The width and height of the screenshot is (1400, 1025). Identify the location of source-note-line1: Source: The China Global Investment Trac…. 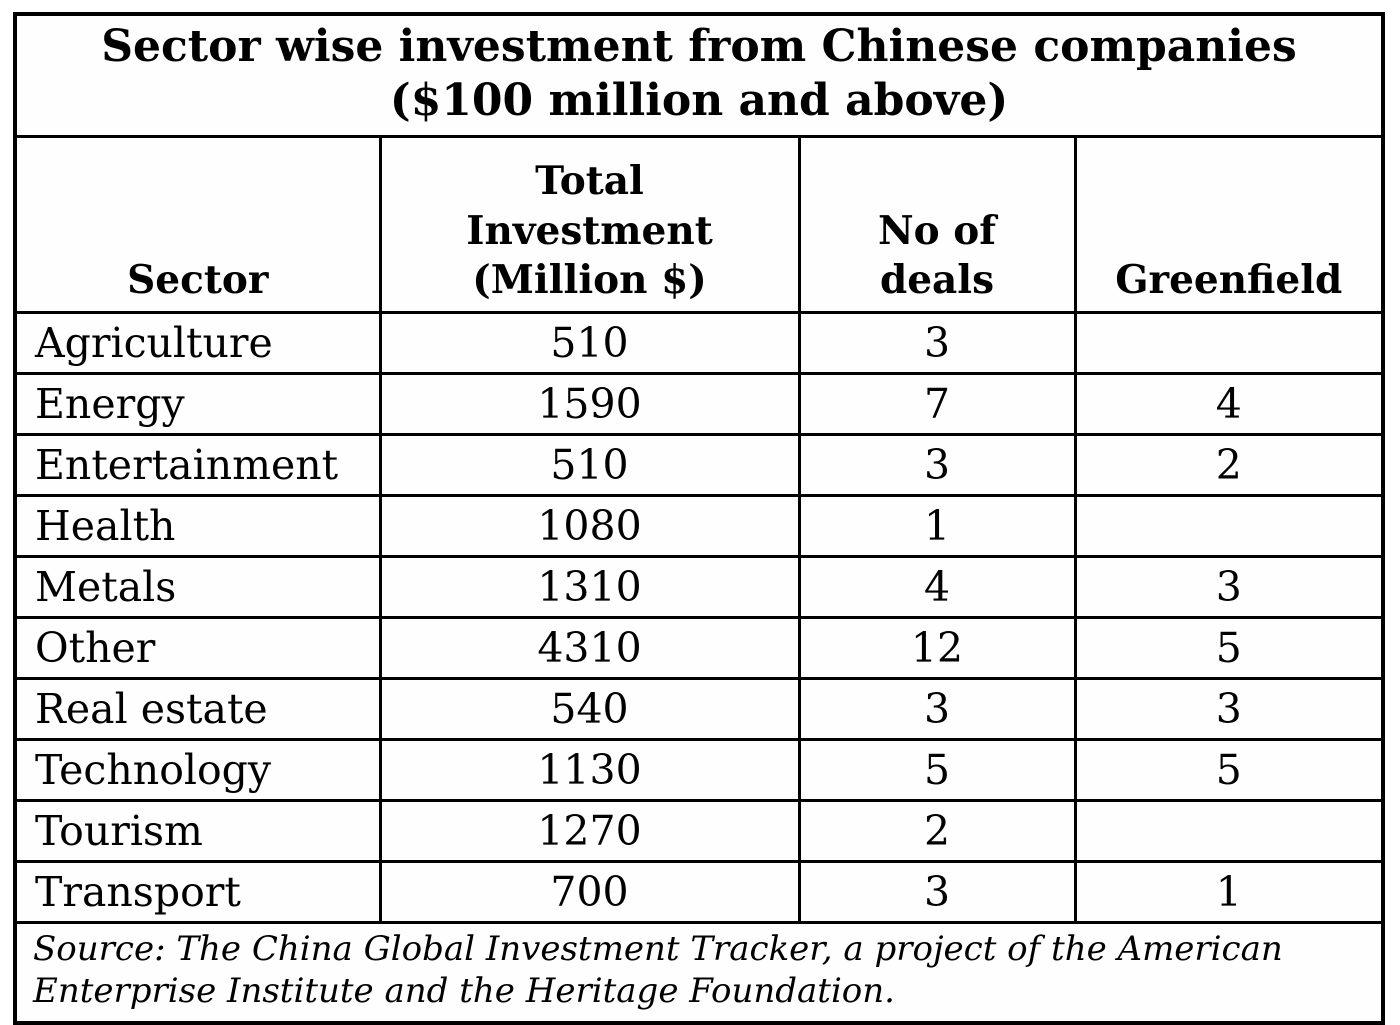
(658, 949).